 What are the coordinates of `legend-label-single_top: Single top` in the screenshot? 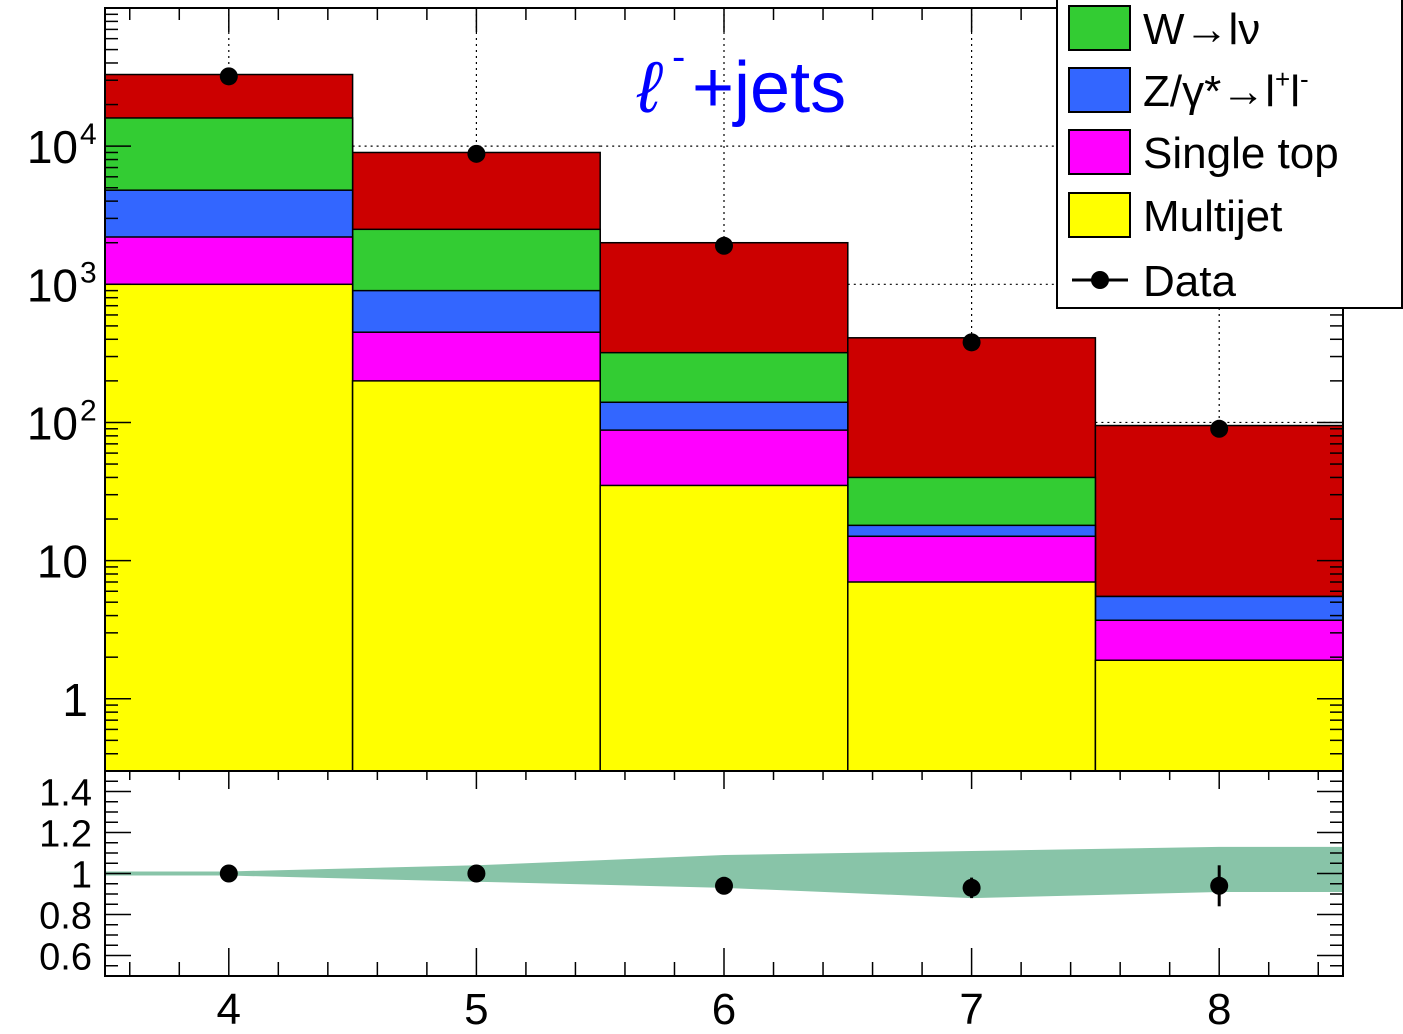 It's located at (1241, 153).